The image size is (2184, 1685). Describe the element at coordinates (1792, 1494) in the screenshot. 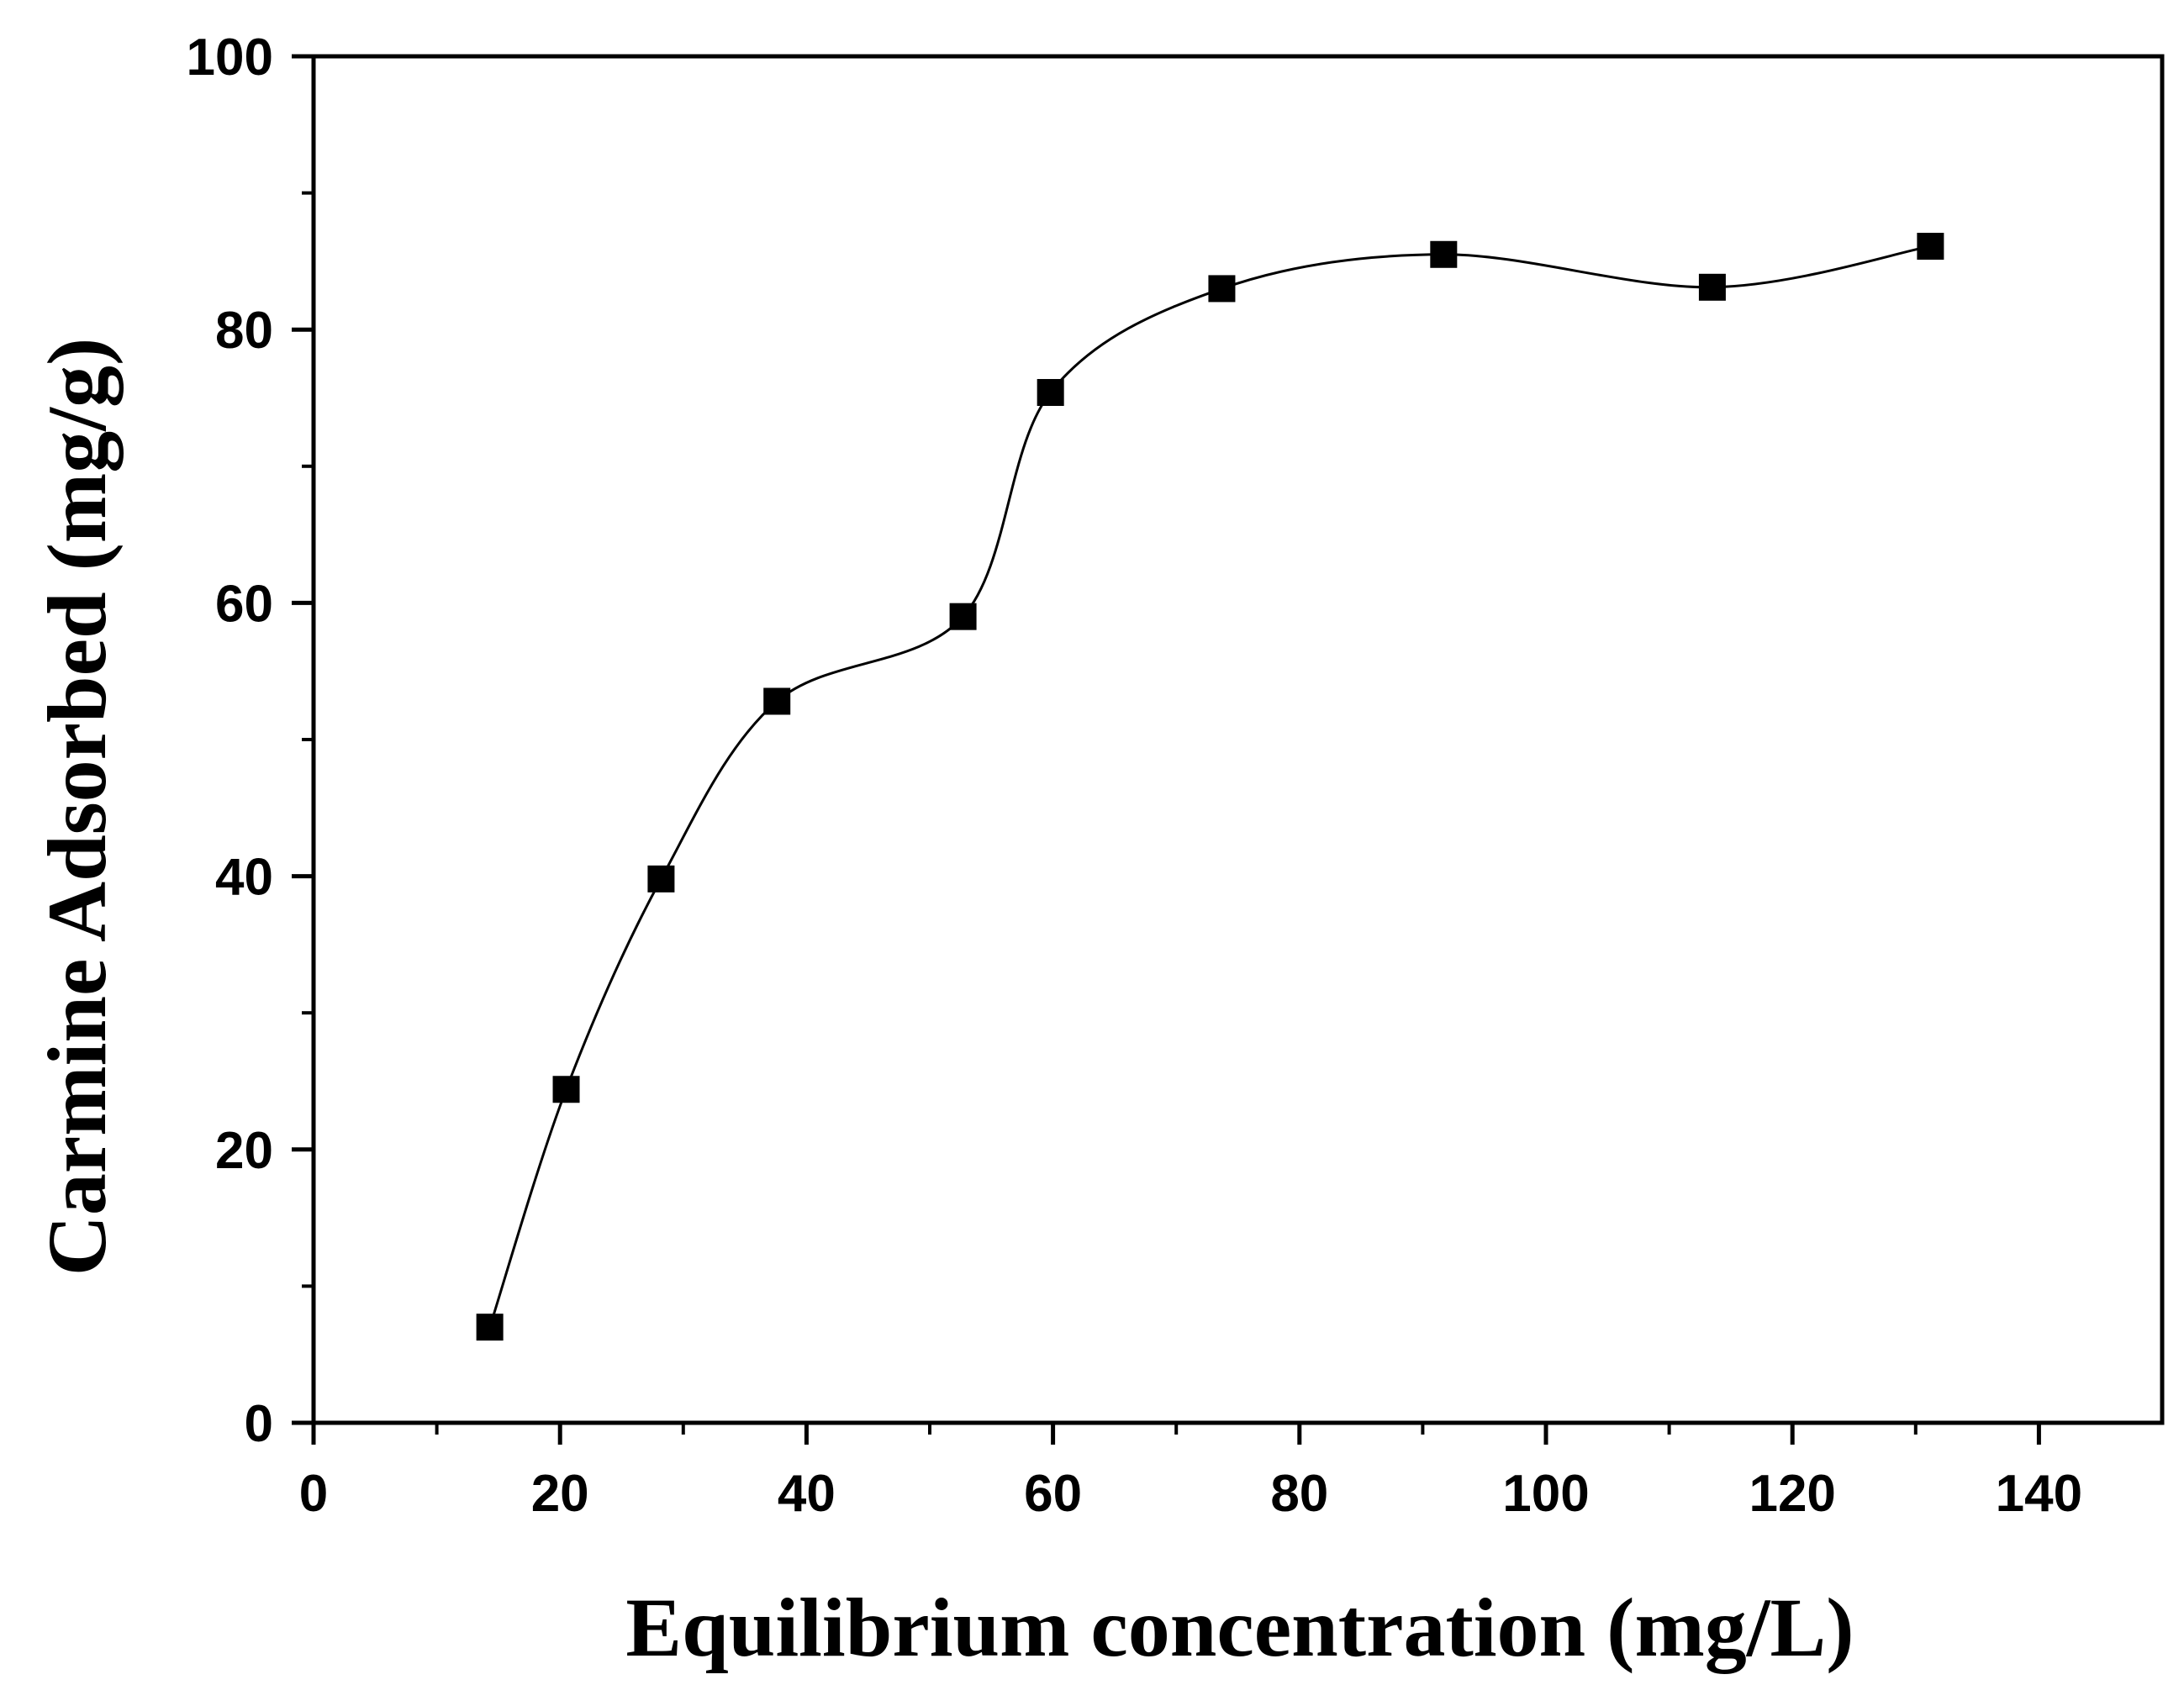

I see `x-tick-label: 120` at that location.